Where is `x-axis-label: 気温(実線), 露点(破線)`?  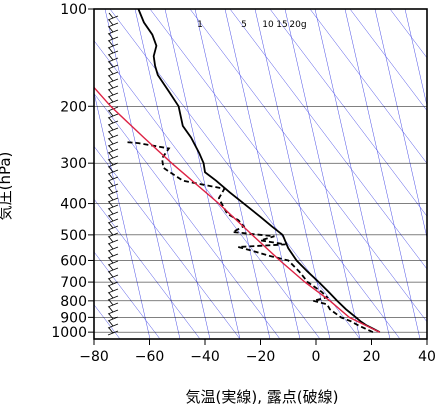
x-axis-label: 気温(実線), 露点(破線) is located at coordinates (262, 397).